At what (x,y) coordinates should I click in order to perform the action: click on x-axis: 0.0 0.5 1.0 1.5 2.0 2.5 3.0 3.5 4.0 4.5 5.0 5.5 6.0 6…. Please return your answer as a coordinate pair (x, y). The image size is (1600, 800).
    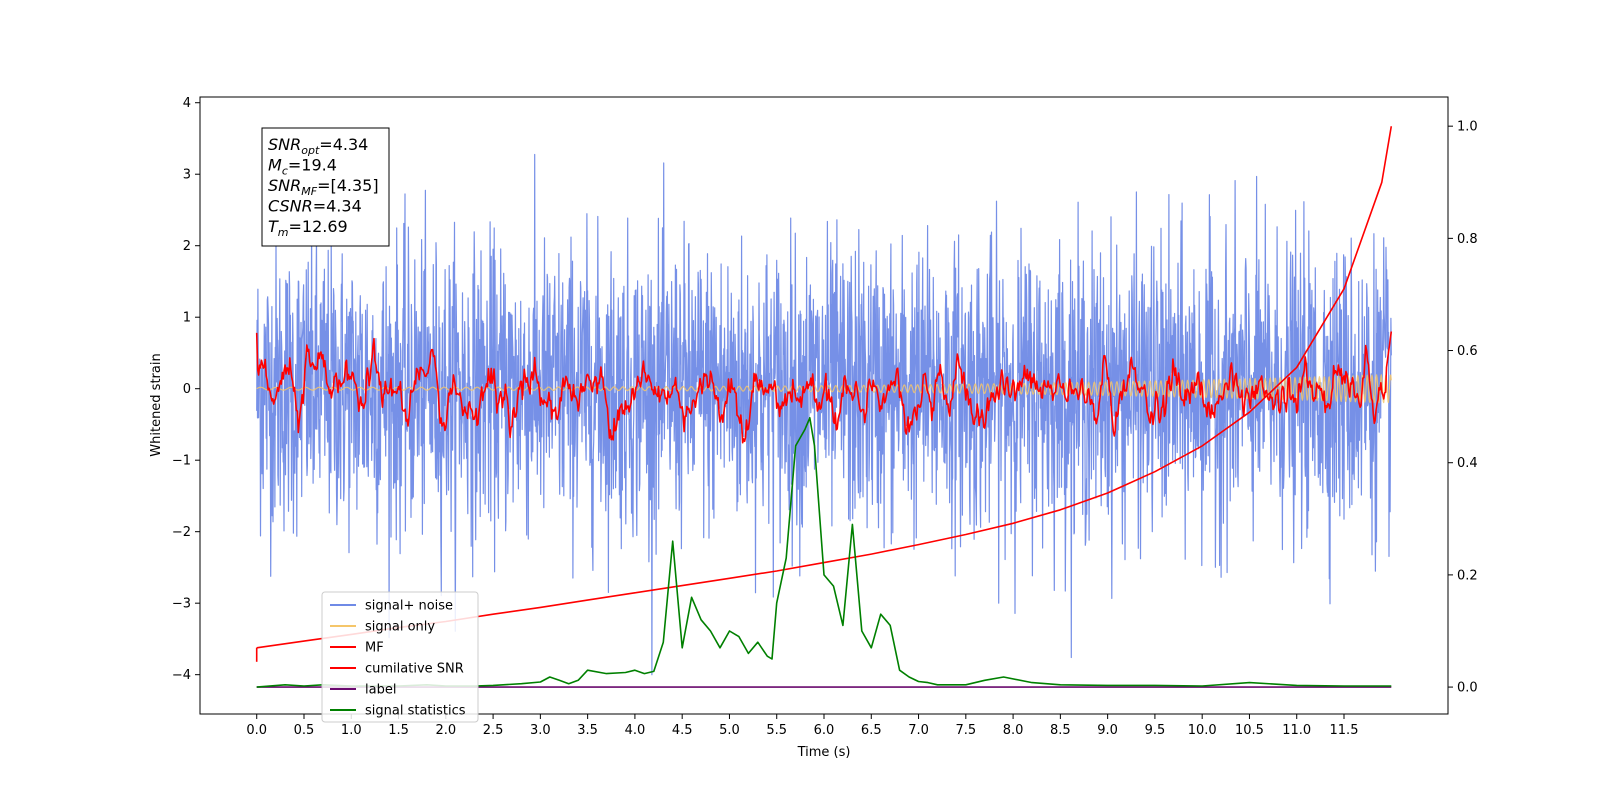
    Looking at the image, I should click on (802, 726).